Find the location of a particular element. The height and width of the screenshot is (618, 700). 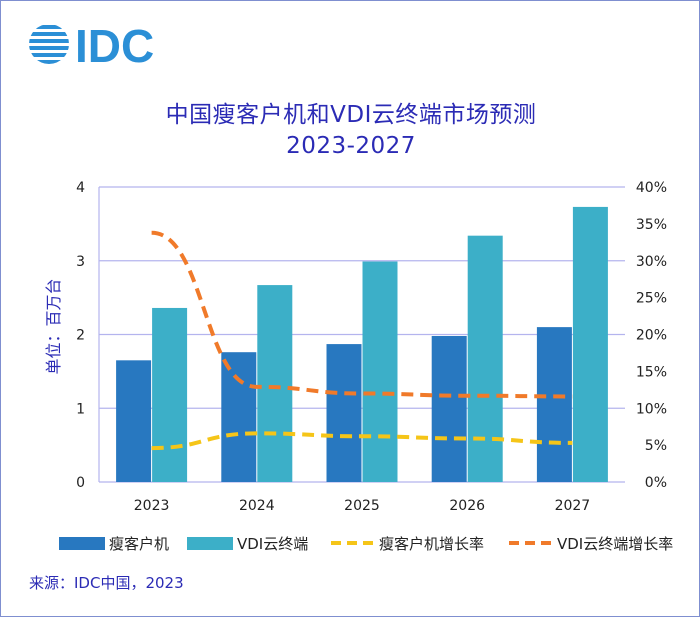

right-tick-label: 5% is located at coordinates (656, 446).